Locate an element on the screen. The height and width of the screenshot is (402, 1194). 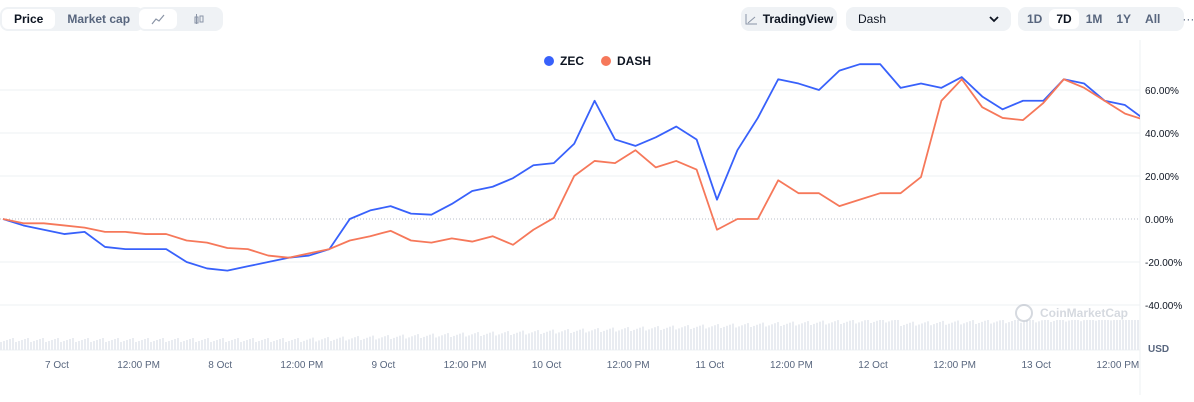
tab-7d: 7D is located at coordinates (1064, 19).